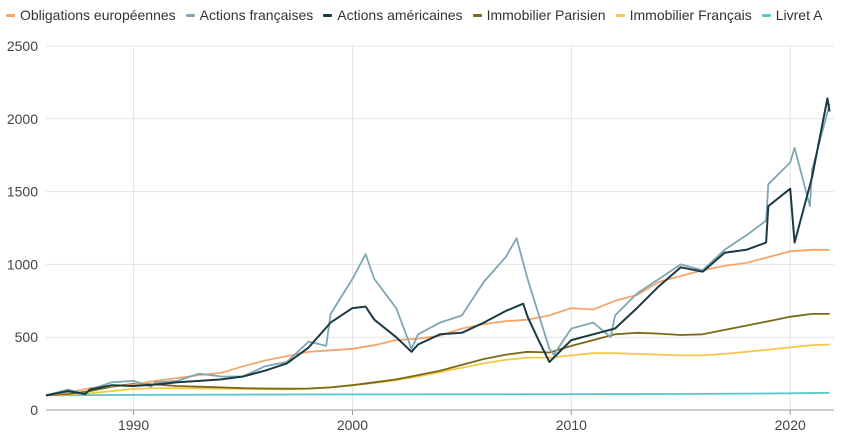 The width and height of the screenshot is (850, 440). What do you see at coordinates (352, 425) in the screenshot?
I see `x-tick-label: 2000` at bounding box center [352, 425].